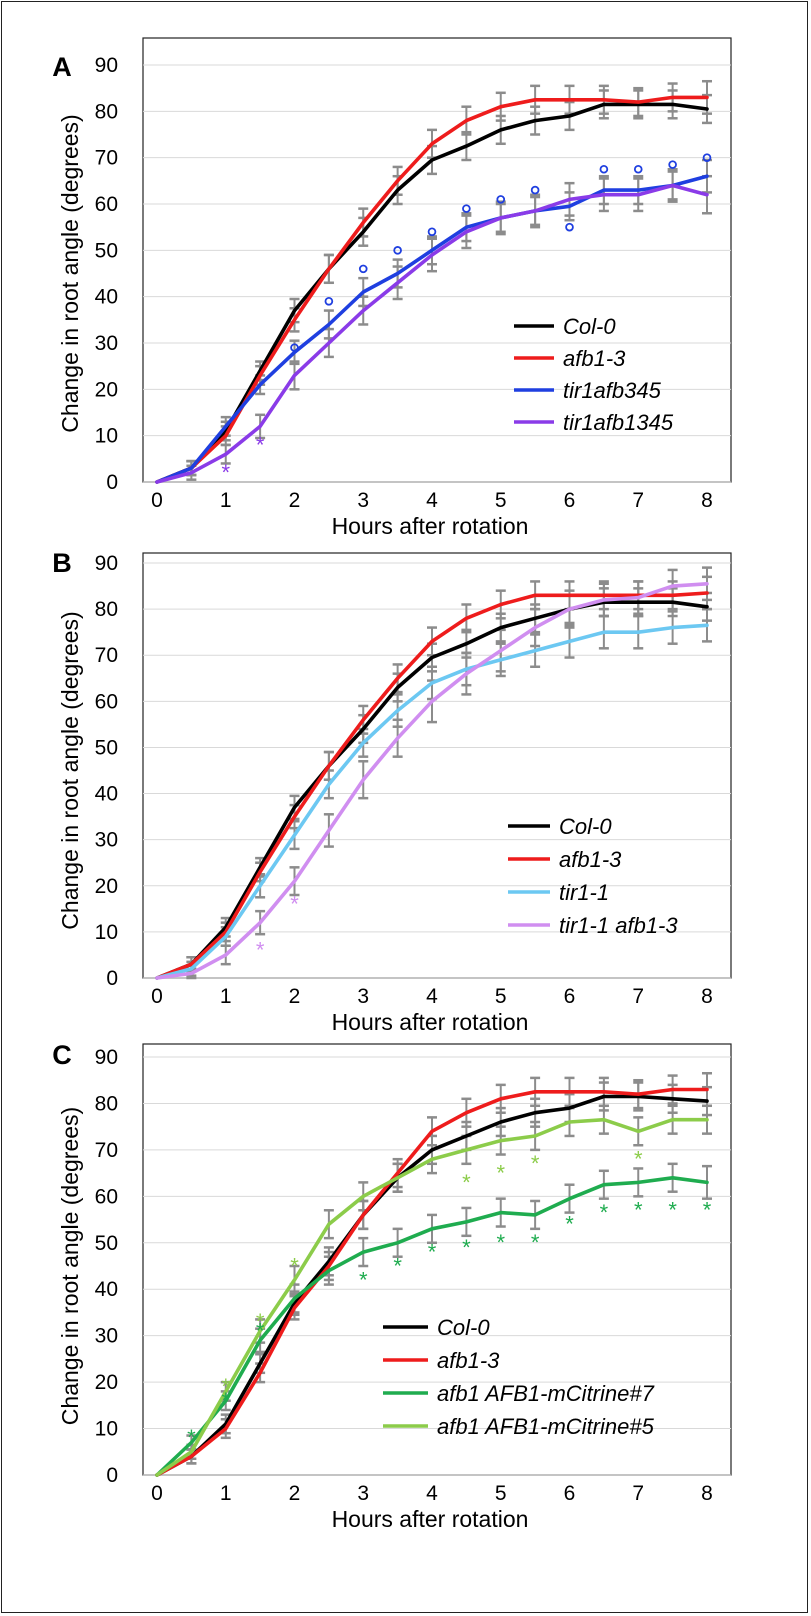  Describe the element at coordinates (584, 892) in the screenshot. I see `legend-label: tir1-1` at that location.